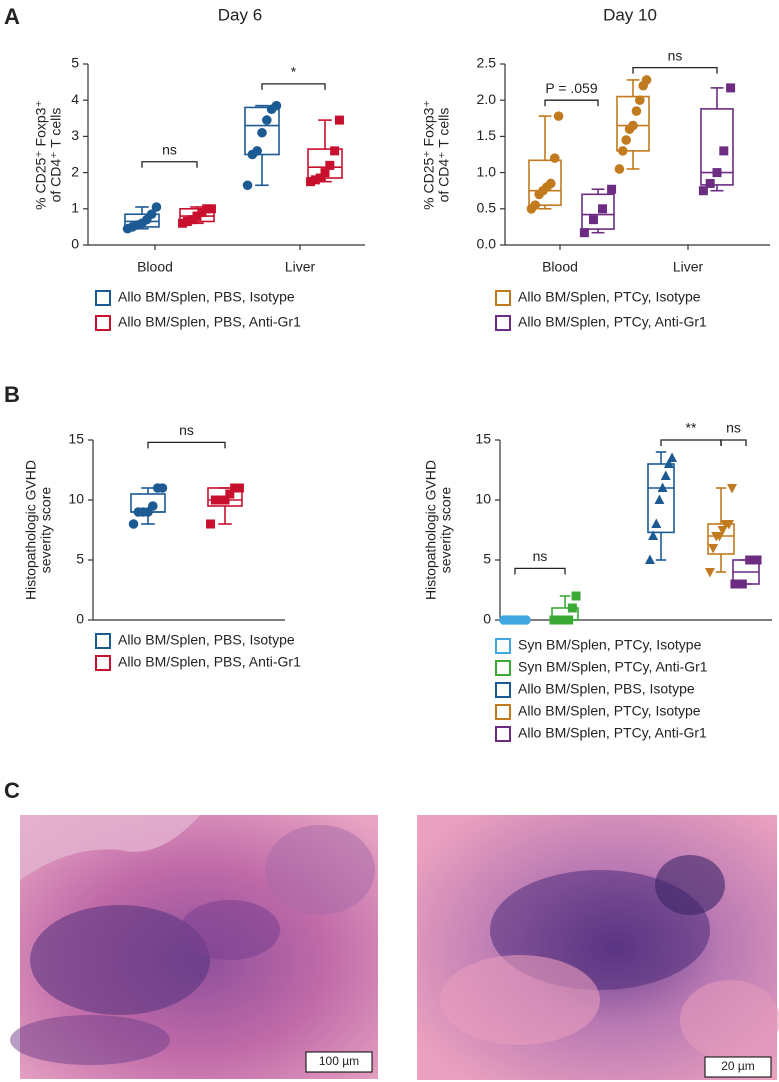  What do you see at coordinates (487, 244) in the screenshot?
I see `y-tick-label: 0.0` at bounding box center [487, 244].